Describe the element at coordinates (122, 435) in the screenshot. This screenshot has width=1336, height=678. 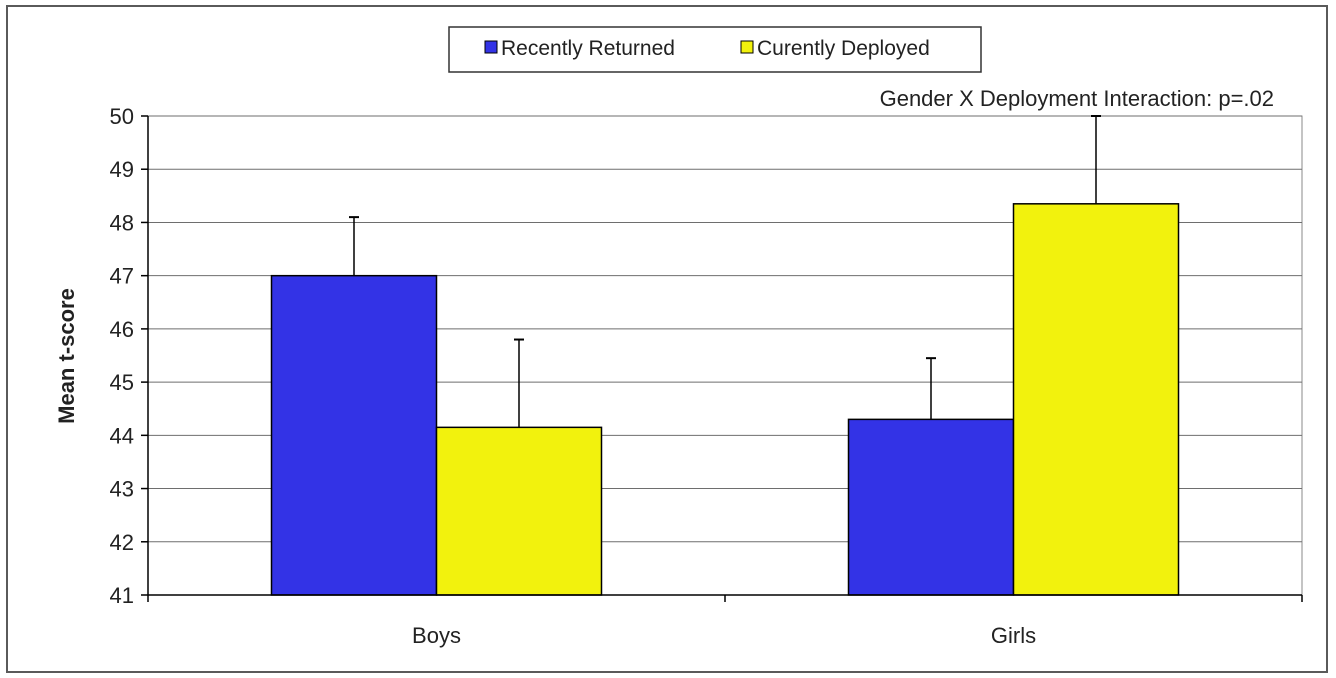
I see `y-tick-label: 44` at that location.